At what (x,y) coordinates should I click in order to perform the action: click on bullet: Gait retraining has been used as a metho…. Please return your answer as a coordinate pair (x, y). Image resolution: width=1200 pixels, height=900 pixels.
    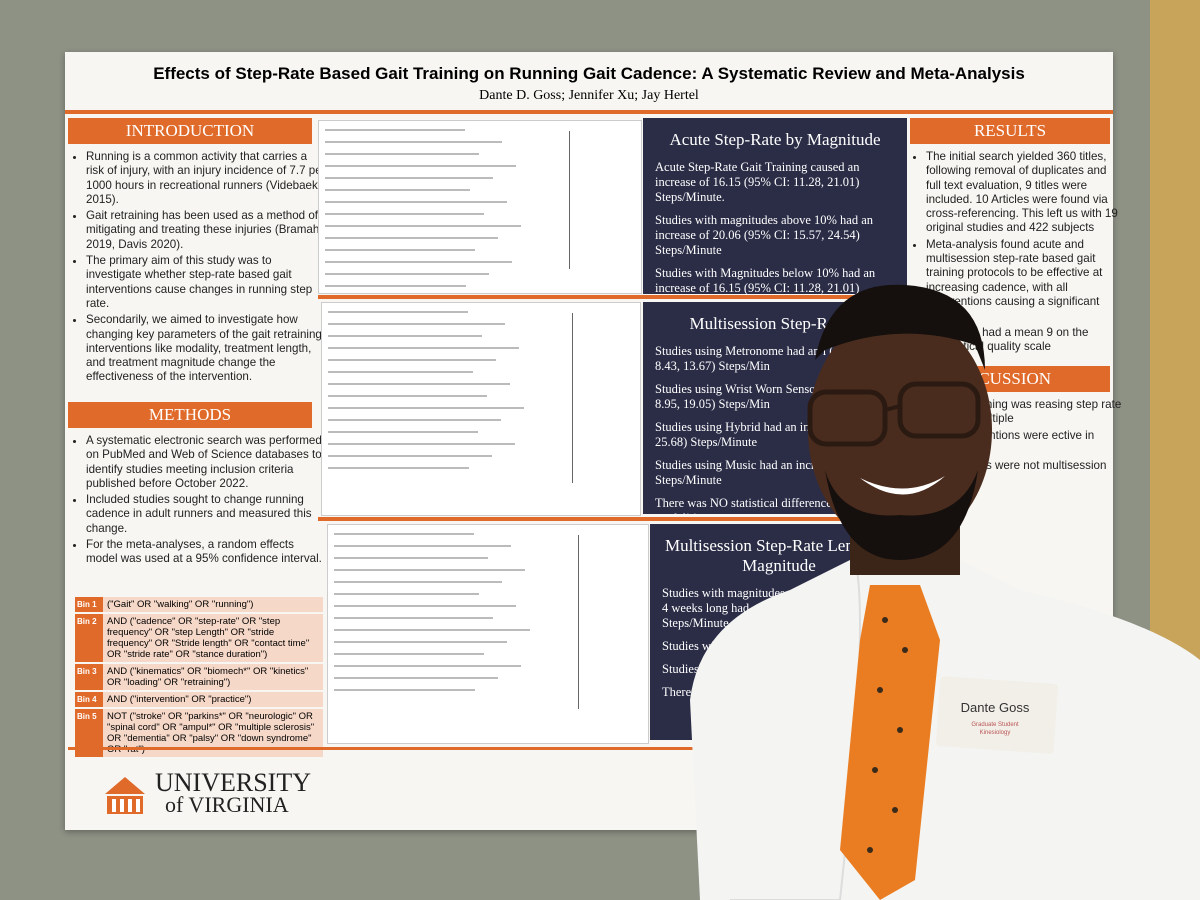
    Looking at the image, I should click on (206, 230).